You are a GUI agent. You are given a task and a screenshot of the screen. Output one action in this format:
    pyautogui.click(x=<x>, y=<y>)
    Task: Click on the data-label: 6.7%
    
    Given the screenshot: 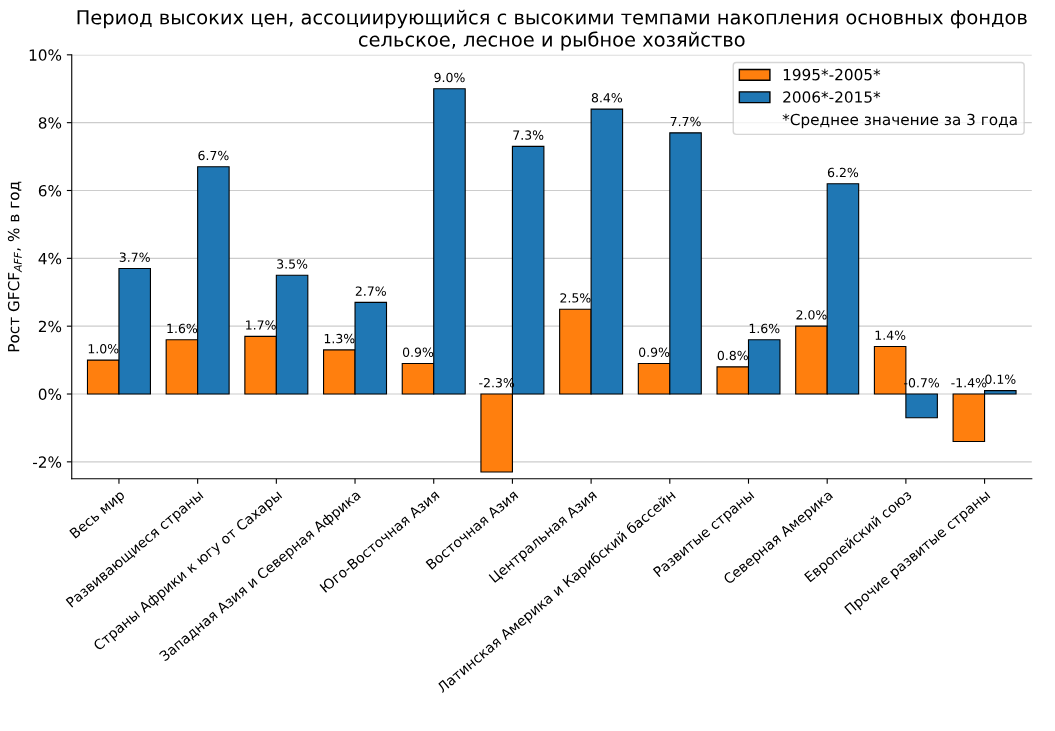 What is the action you would take?
    pyautogui.click(x=213, y=155)
    